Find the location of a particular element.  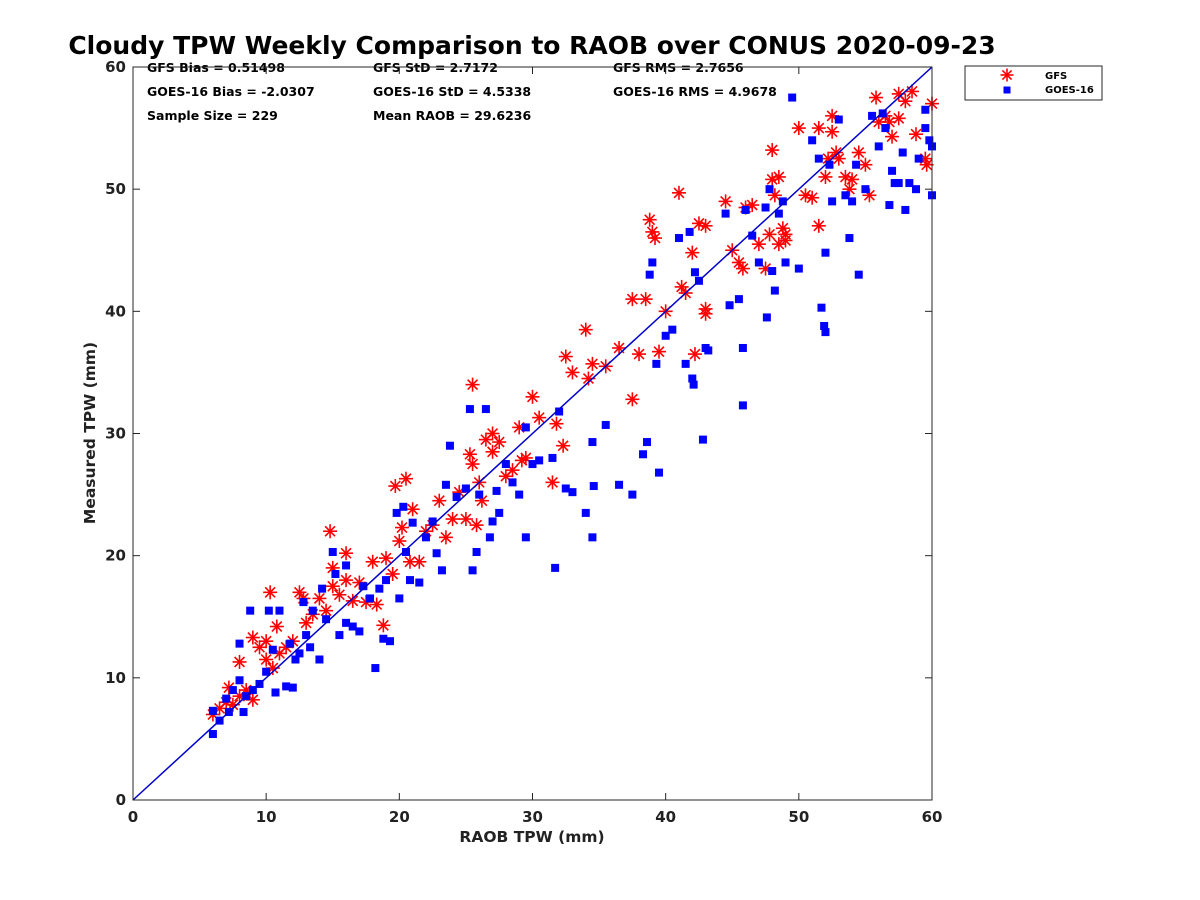

y-tick-label: 30 is located at coordinates (115, 434).